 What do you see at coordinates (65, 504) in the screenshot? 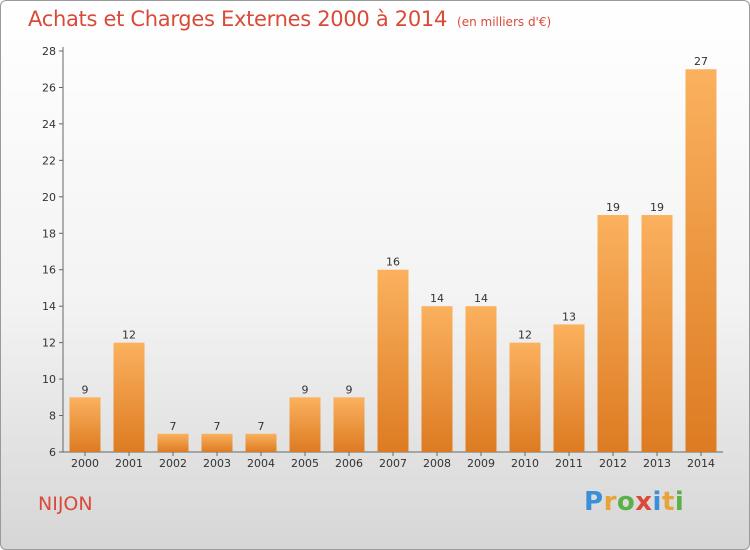
I see `commune-name: NIJON` at bounding box center [65, 504].